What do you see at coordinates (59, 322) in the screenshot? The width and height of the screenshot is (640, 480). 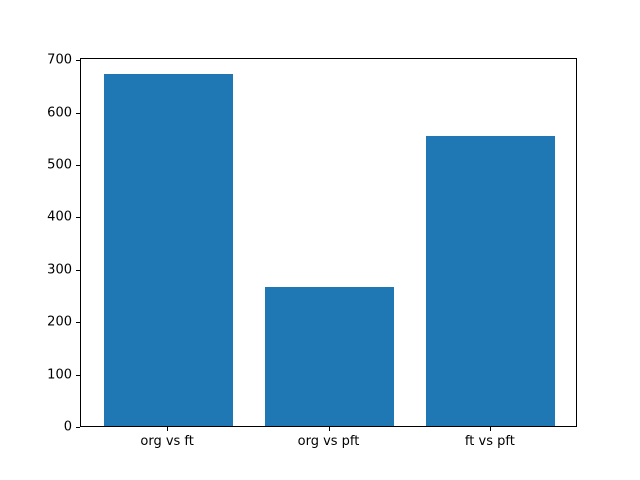 I see `y-tick-label: 200` at bounding box center [59, 322].